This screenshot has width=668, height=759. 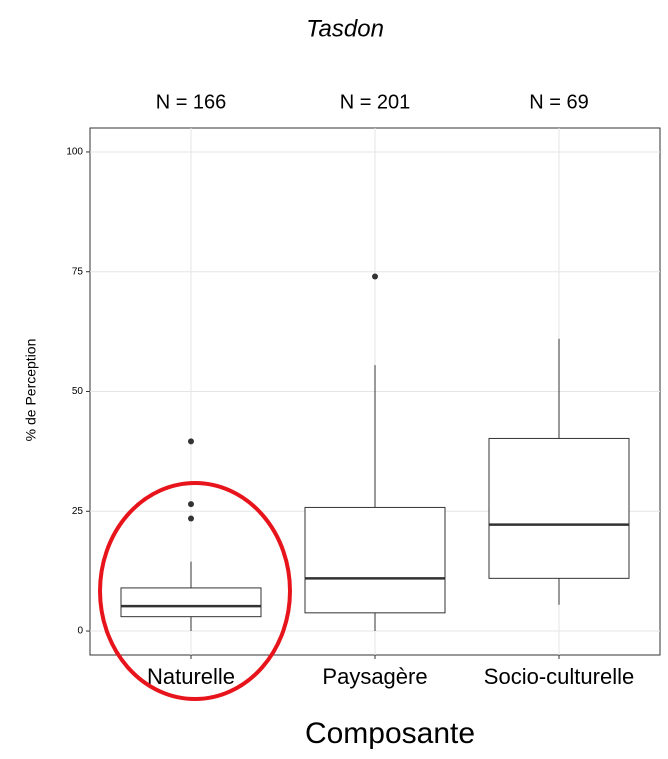 What do you see at coordinates (80, 631) in the screenshot?
I see `y-tick-label: 0` at bounding box center [80, 631].